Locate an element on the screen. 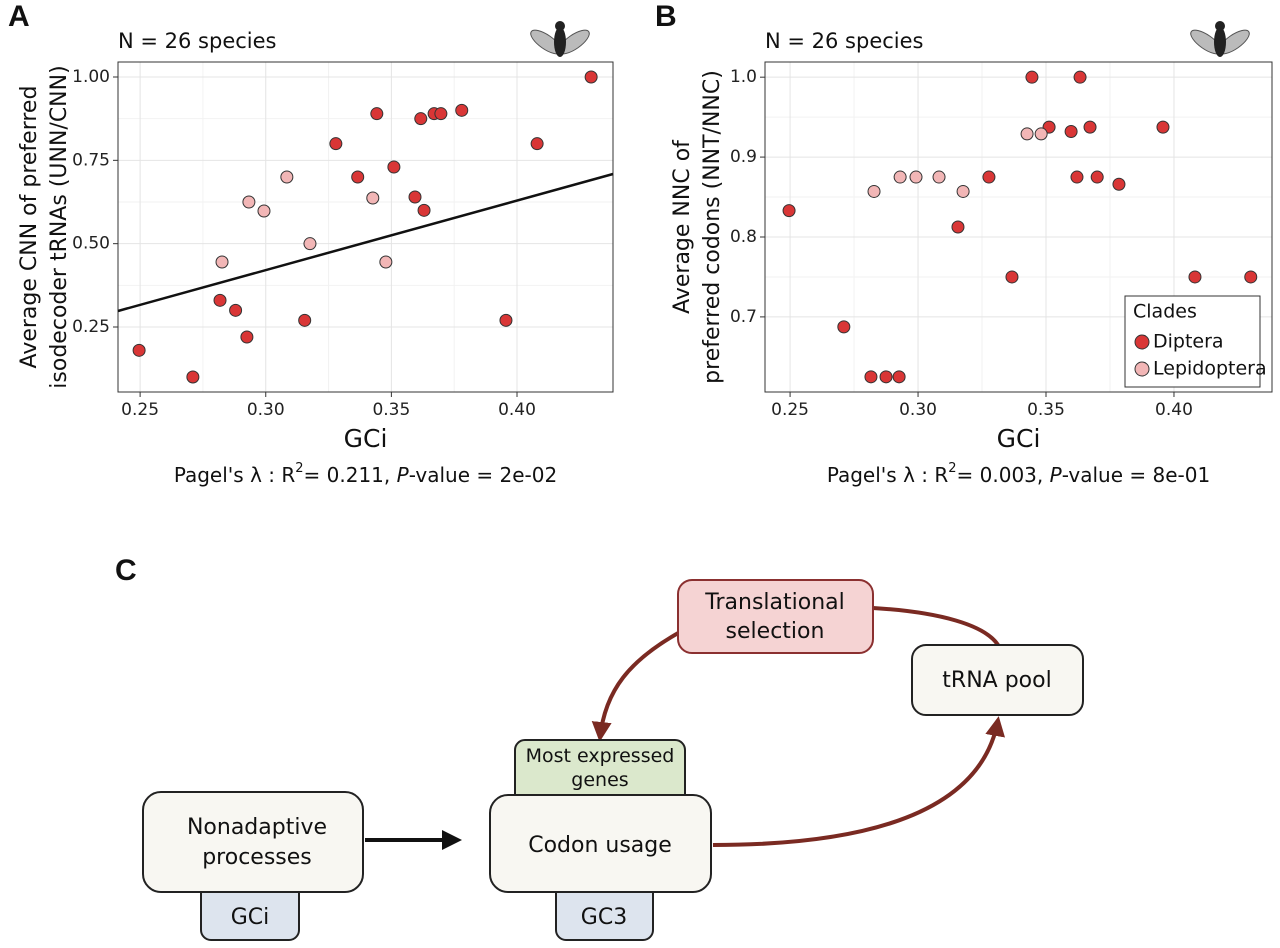 Image resolution: width=1280 pixels, height=948 pixels. annotation-part: 2 is located at coordinates (299, 468).